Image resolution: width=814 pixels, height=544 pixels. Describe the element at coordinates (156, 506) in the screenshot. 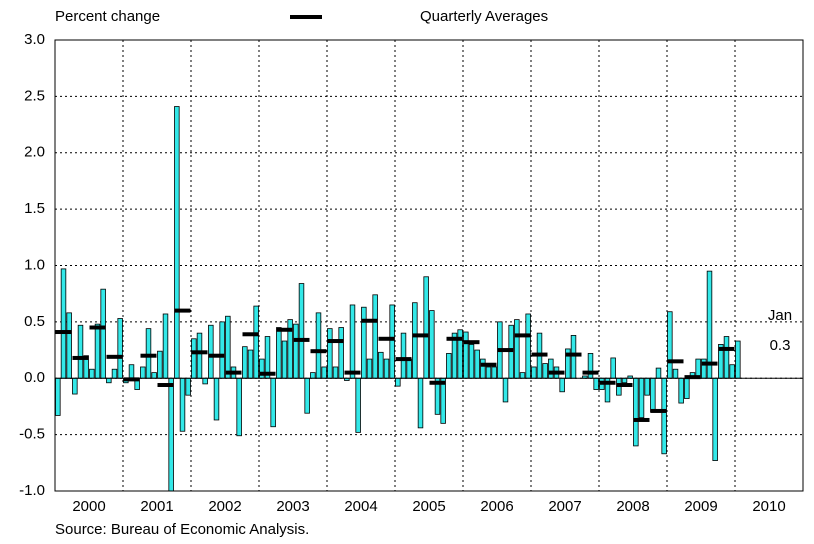

I see `x-tick-label: 2001` at that location.